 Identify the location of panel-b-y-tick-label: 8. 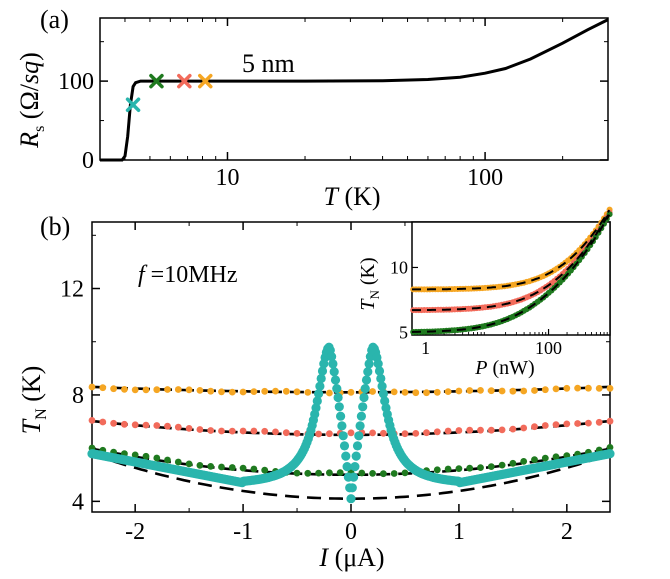
(78, 396).